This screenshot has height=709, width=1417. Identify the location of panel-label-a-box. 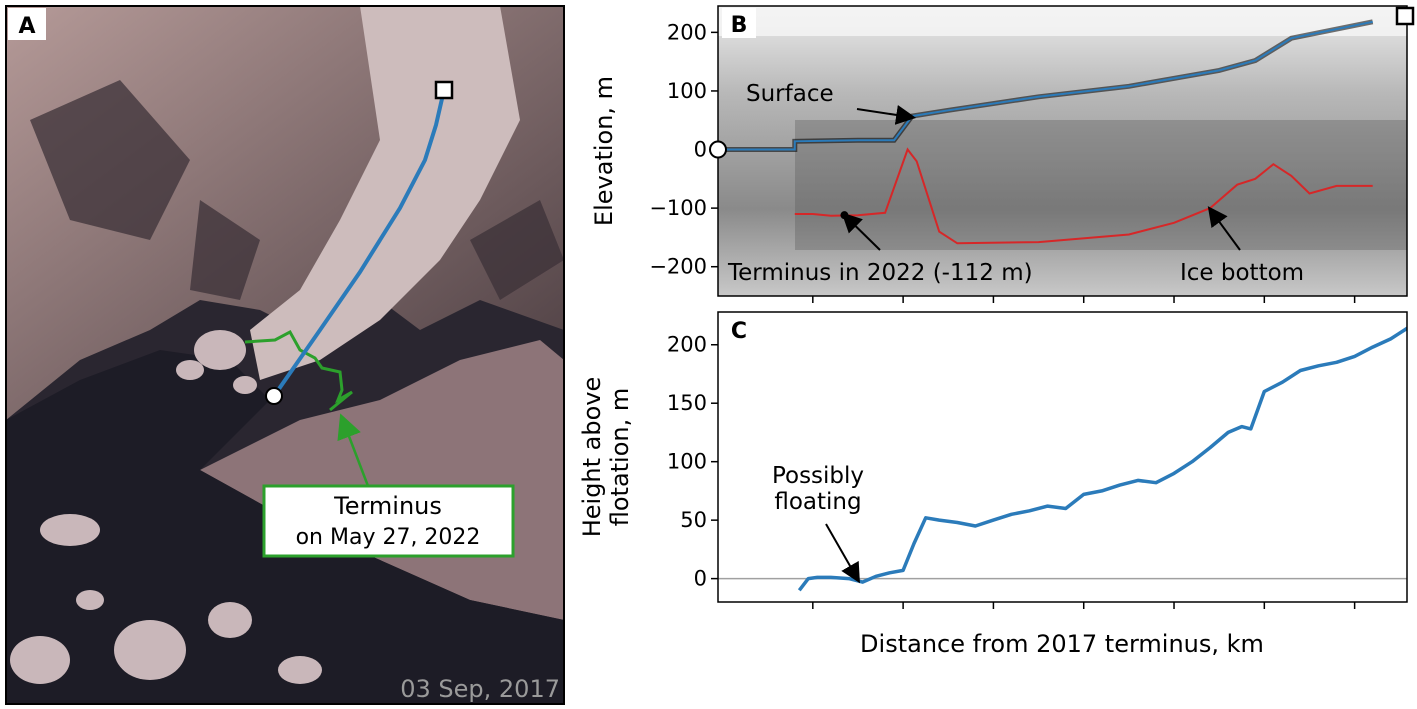
(27, 24).